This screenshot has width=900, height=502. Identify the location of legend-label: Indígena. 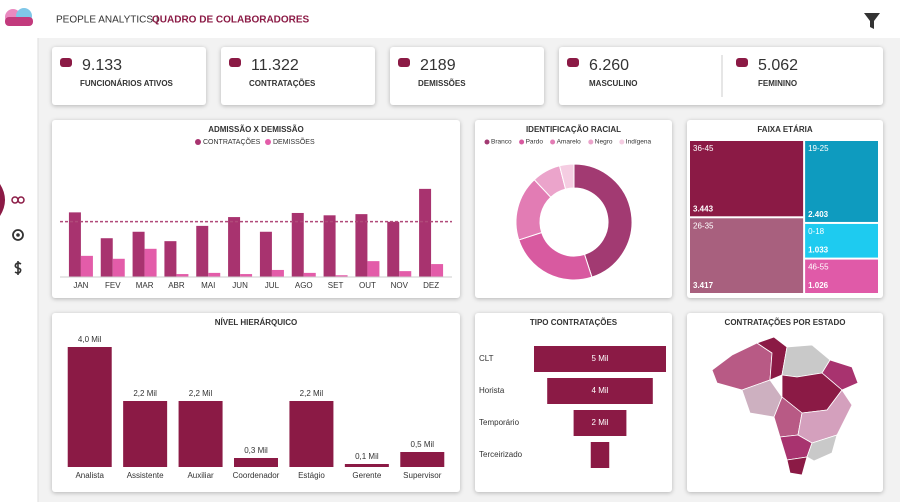
(639, 142).